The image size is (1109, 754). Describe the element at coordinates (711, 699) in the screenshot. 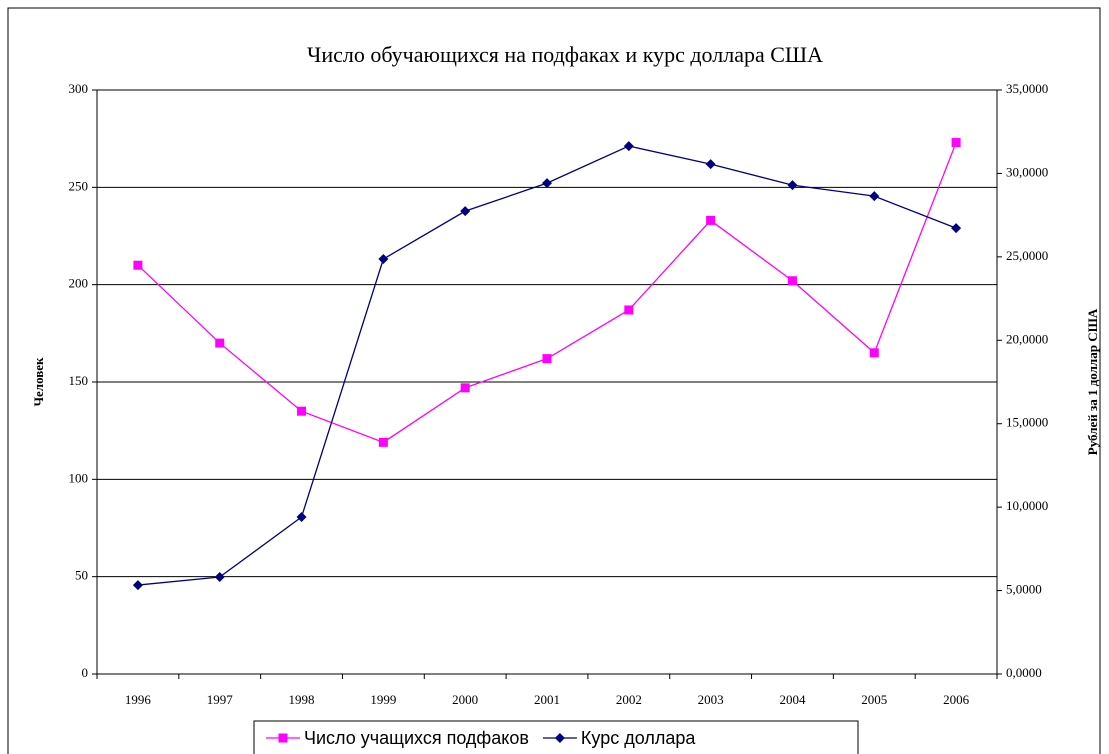

I see `x-tick-label: 2003` at that location.